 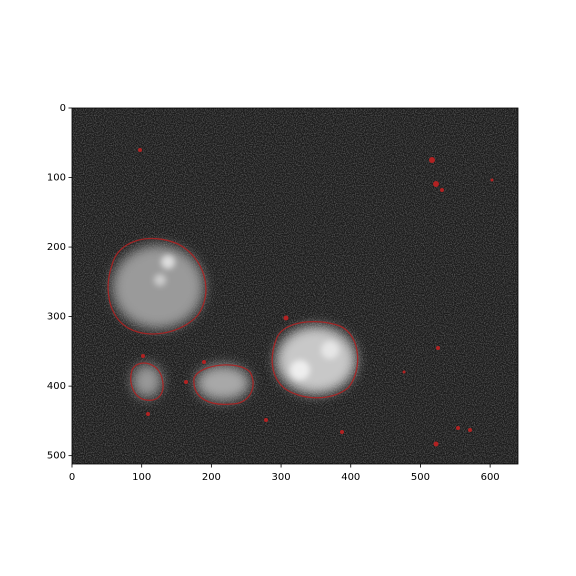 I want to click on y-tick-label: 0, so click(x=63, y=108).